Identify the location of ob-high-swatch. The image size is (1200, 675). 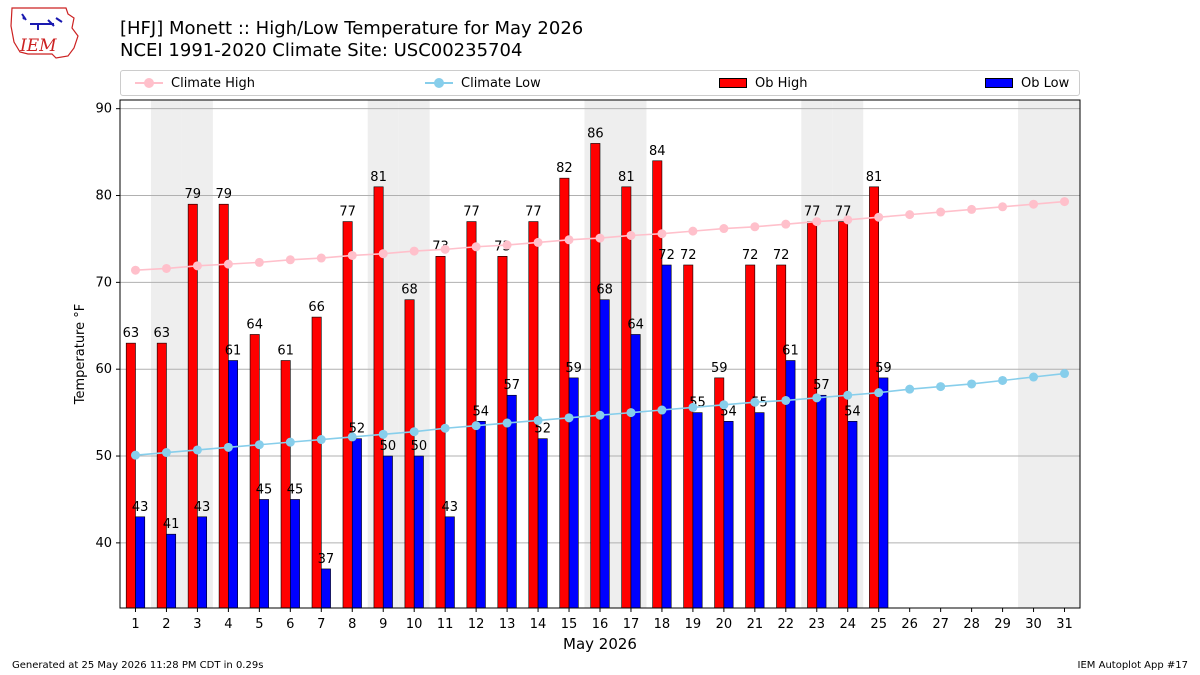
(733, 83).